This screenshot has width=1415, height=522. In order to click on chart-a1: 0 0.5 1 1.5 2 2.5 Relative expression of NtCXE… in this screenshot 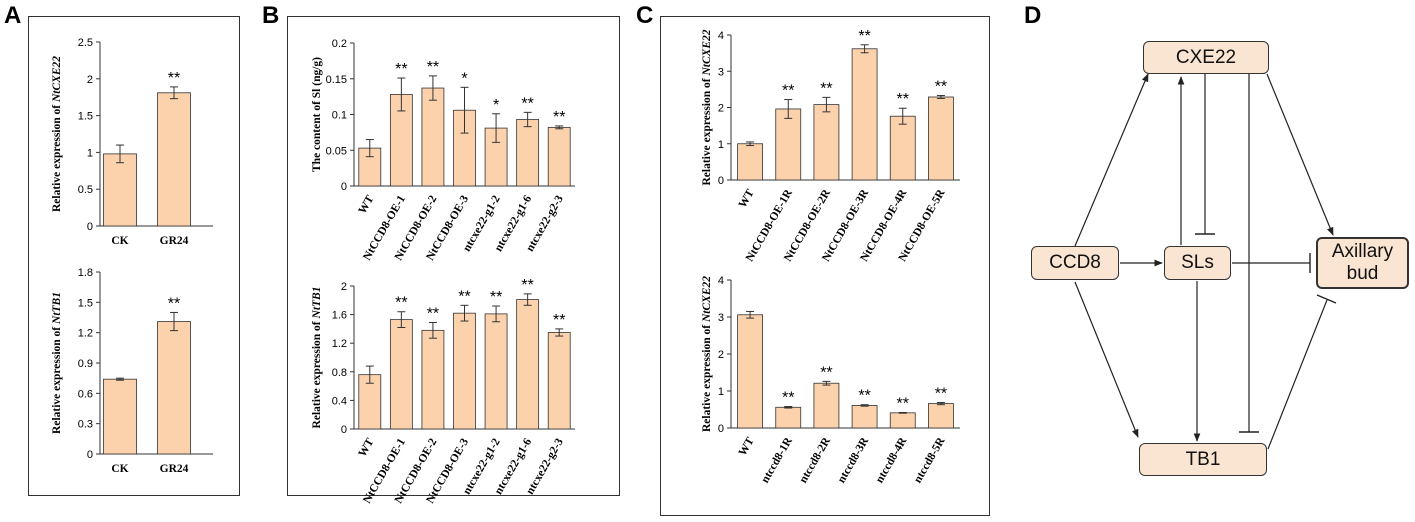, I will do `click(132, 142)`.